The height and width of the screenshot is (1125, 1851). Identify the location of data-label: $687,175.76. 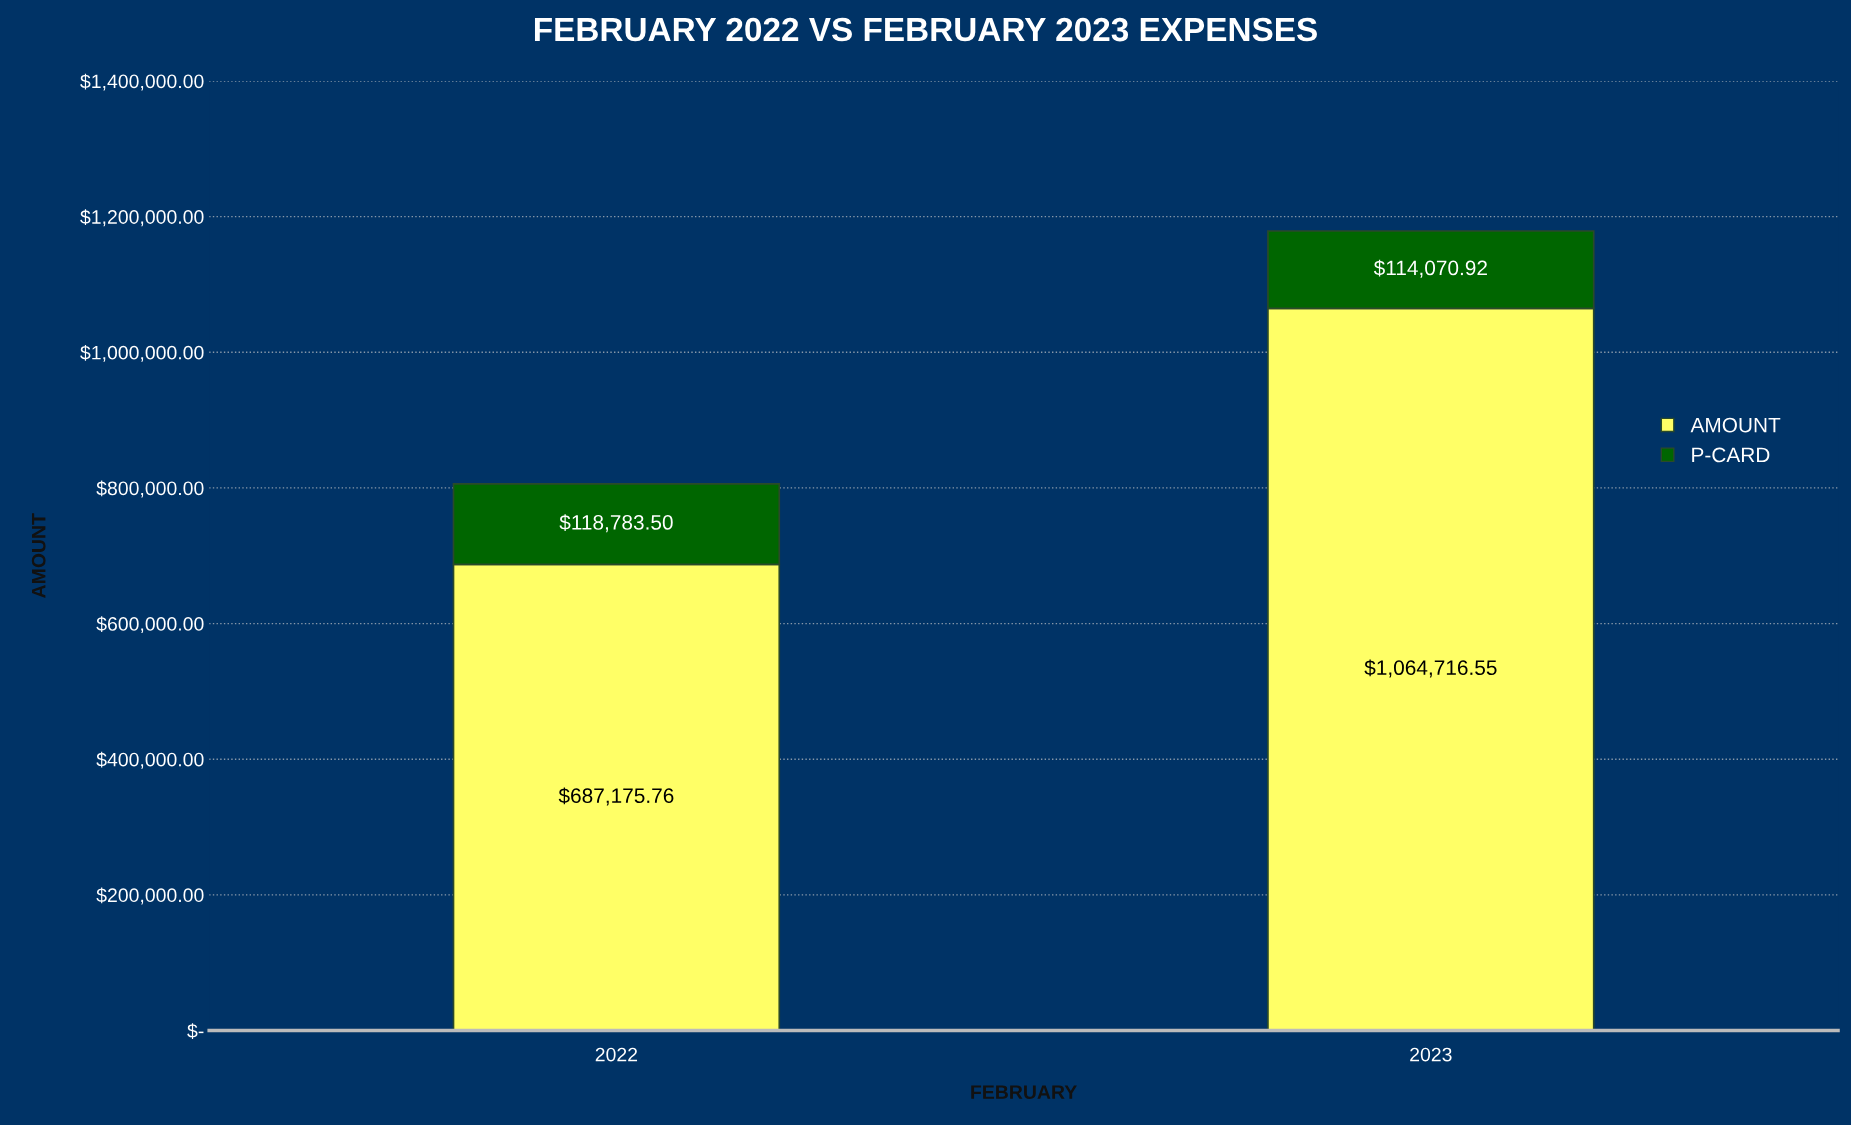
(616, 796).